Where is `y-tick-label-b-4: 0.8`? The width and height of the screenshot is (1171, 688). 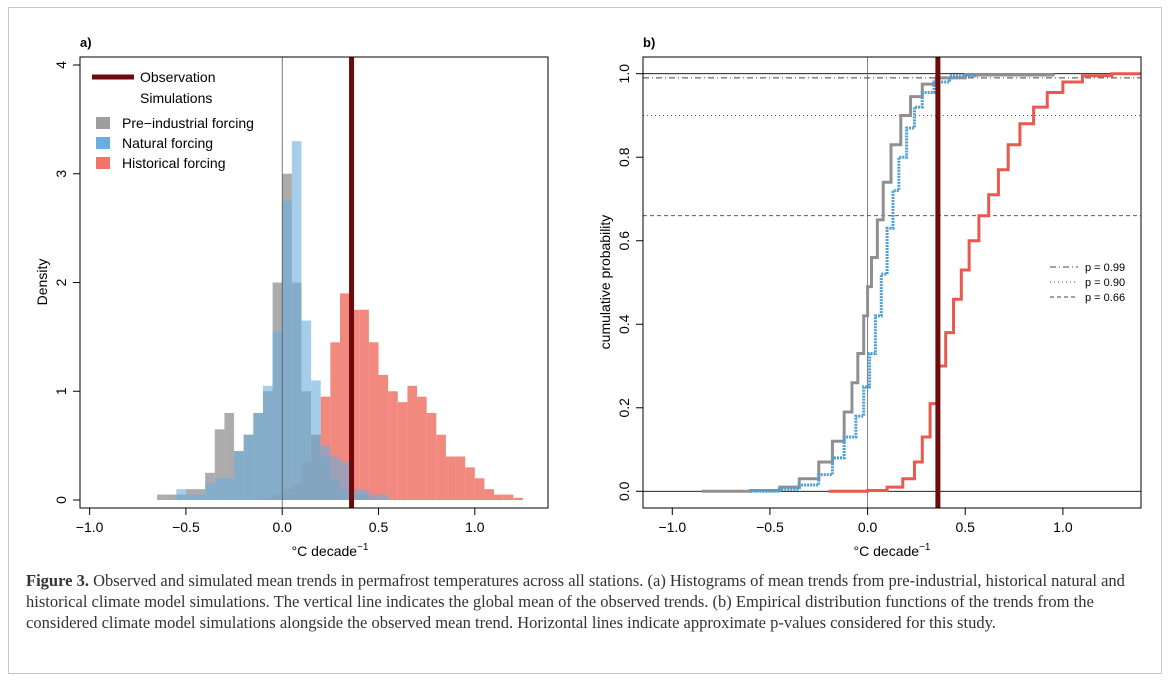
y-tick-label-b-4: 0.8 is located at coordinates (624, 157).